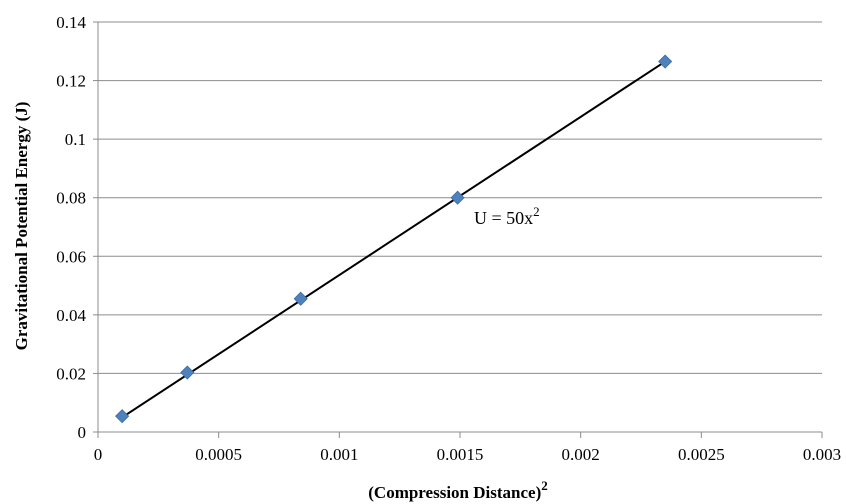 The height and width of the screenshot is (504, 846). Describe the element at coordinates (536, 211) in the screenshot. I see `equation-superscript: 2` at that location.